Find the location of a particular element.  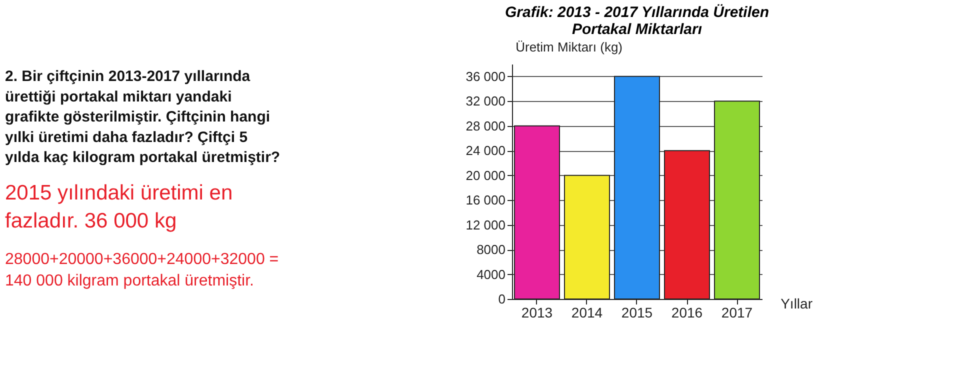

y-axis-title: Üretim Miktarı (kg) is located at coordinates (569, 47).